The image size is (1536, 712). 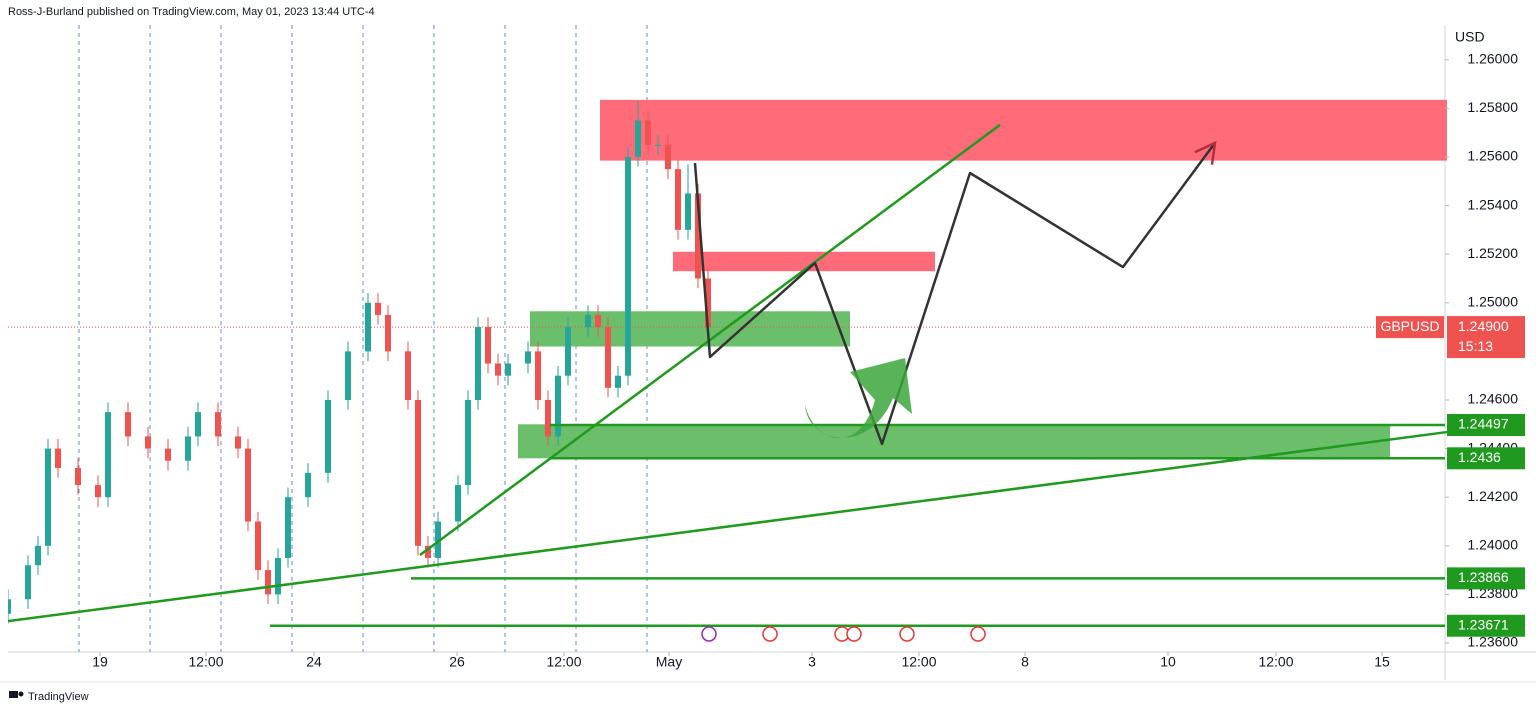 I want to click on projection-arrowhead, so click(x=1205, y=152).